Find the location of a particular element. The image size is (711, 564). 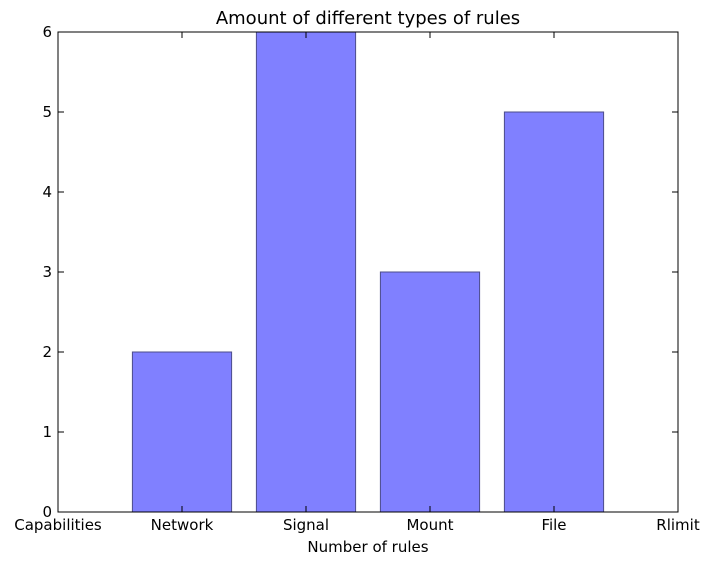

x-axis-label: Number of rules is located at coordinates (367, 547).